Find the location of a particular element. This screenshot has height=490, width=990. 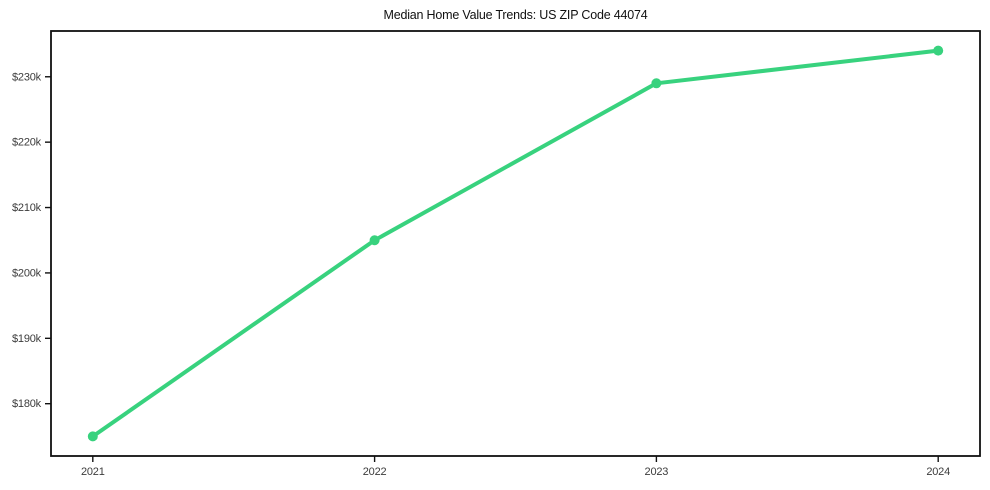

y-tick-label: $230k is located at coordinates (27, 77).